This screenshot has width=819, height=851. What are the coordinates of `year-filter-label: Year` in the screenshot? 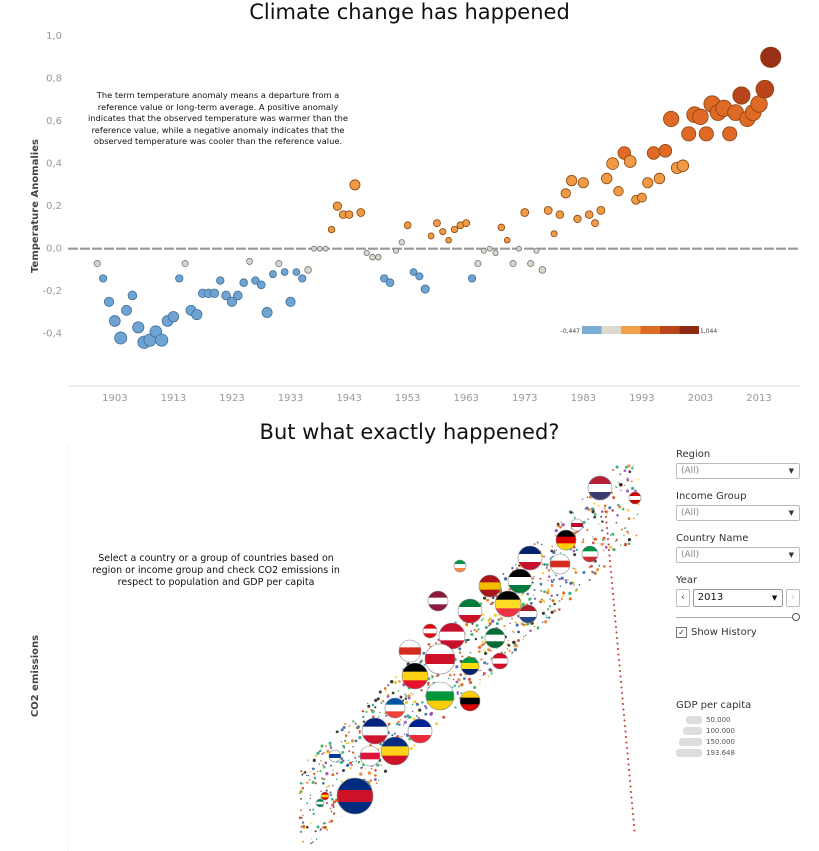 It's located at (687, 580).